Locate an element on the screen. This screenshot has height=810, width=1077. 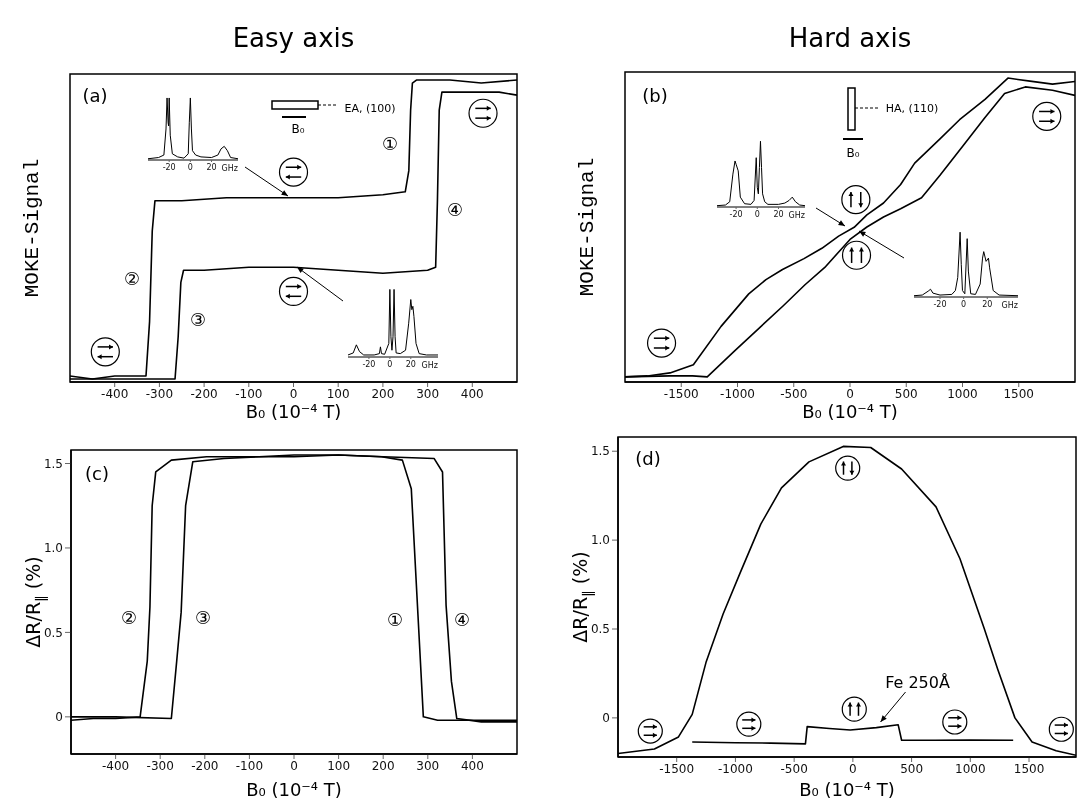
annotation: HA, (110) is located at coordinates (912, 108).